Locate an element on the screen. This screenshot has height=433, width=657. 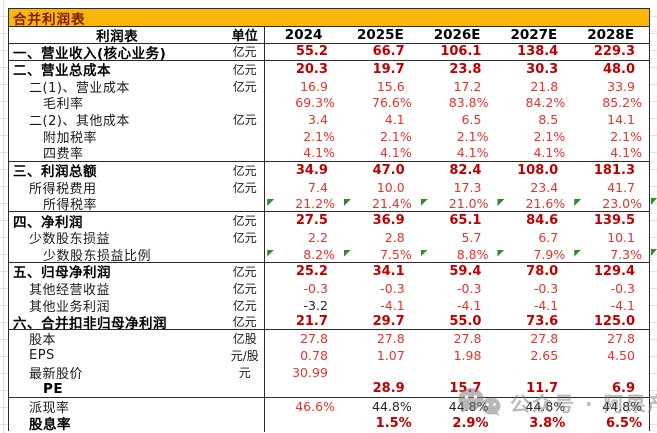
table-title: 合并利润表 is located at coordinates (49, 19).